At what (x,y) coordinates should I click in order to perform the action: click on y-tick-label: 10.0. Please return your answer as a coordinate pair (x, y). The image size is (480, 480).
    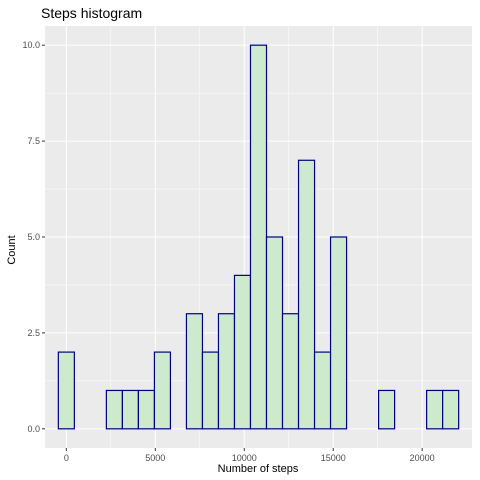
    Looking at the image, I should click on (31, 45).